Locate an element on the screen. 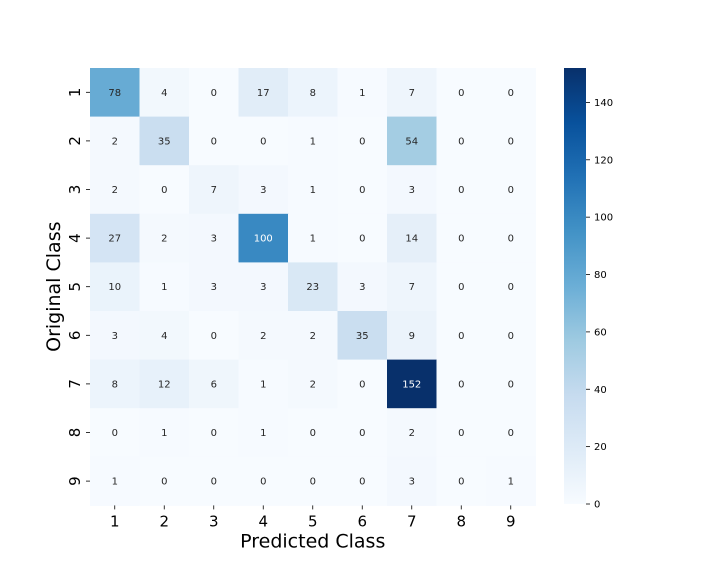 The width and height of the screenshot is (720, 576). y-axis-ticks: 1 2 3 4 5 6 7 8 9 is located at coordinates (78, 287).